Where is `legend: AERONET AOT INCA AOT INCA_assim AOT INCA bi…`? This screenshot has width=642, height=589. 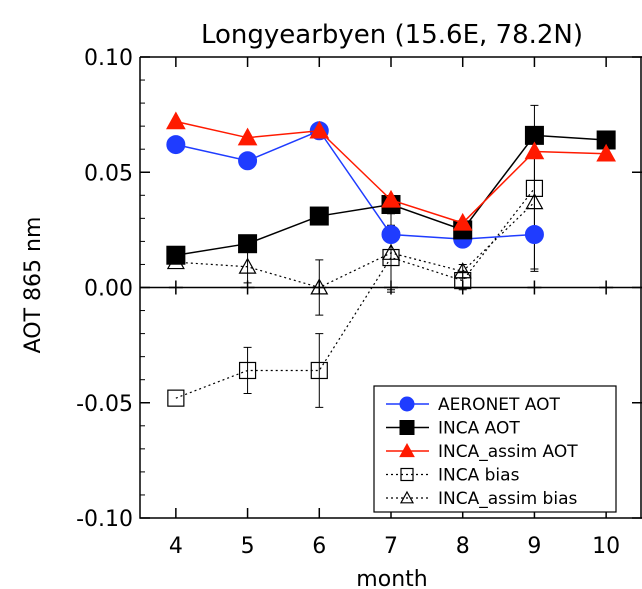
legend: AERONET AOT INCA AOT INCA_assim AOT INCA bi… is located at coordinates (495, 449).